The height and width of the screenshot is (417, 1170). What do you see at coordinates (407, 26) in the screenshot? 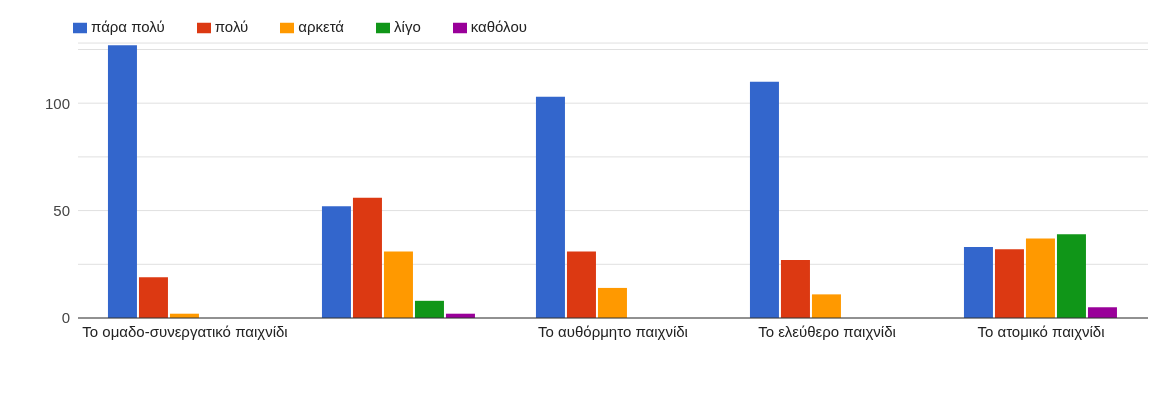
I see `legend-label: λίγο` at bounding box center [407, 26].